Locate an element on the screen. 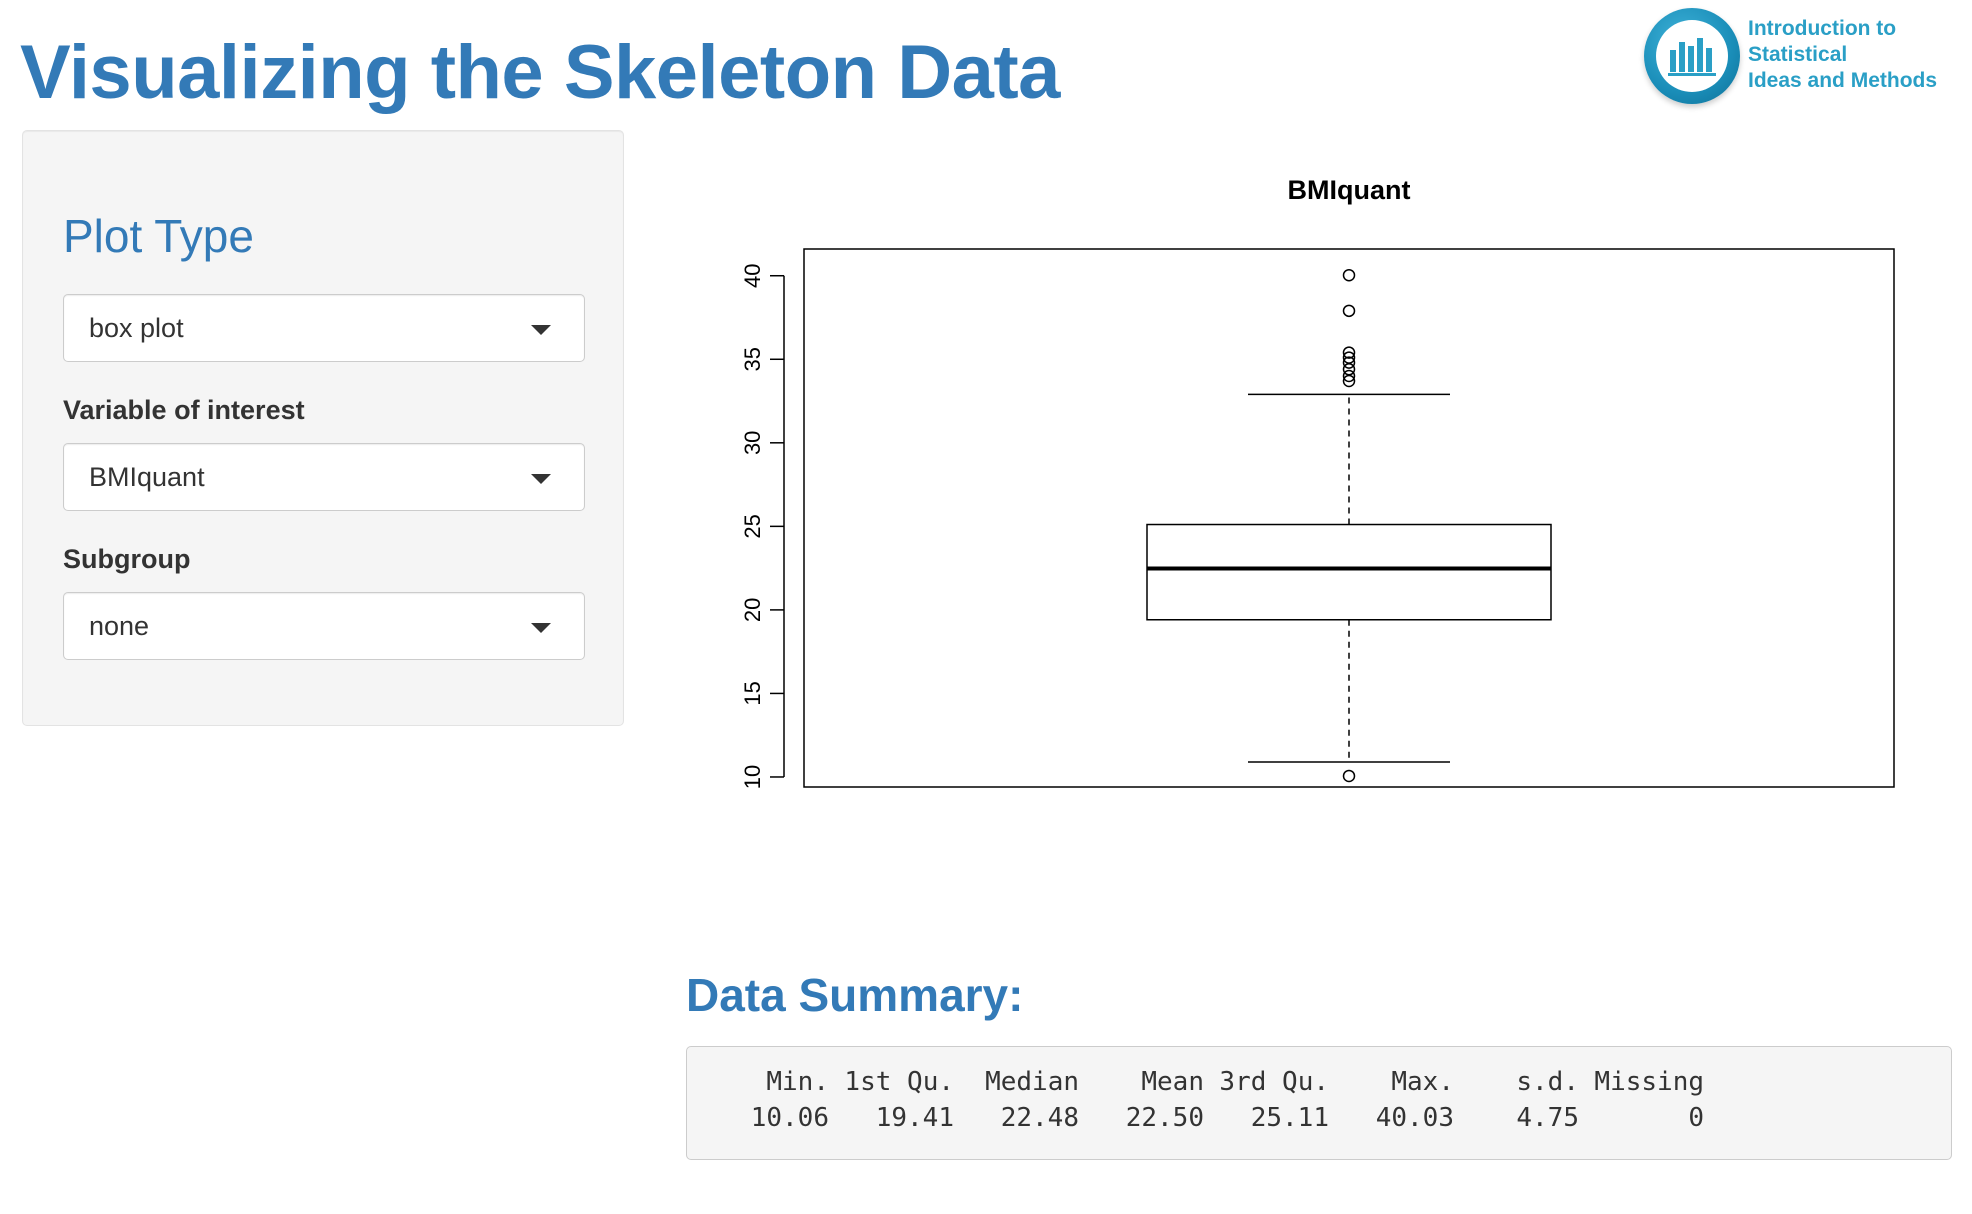  chart-title: BMIquant is located at coordinates (1349, 190).